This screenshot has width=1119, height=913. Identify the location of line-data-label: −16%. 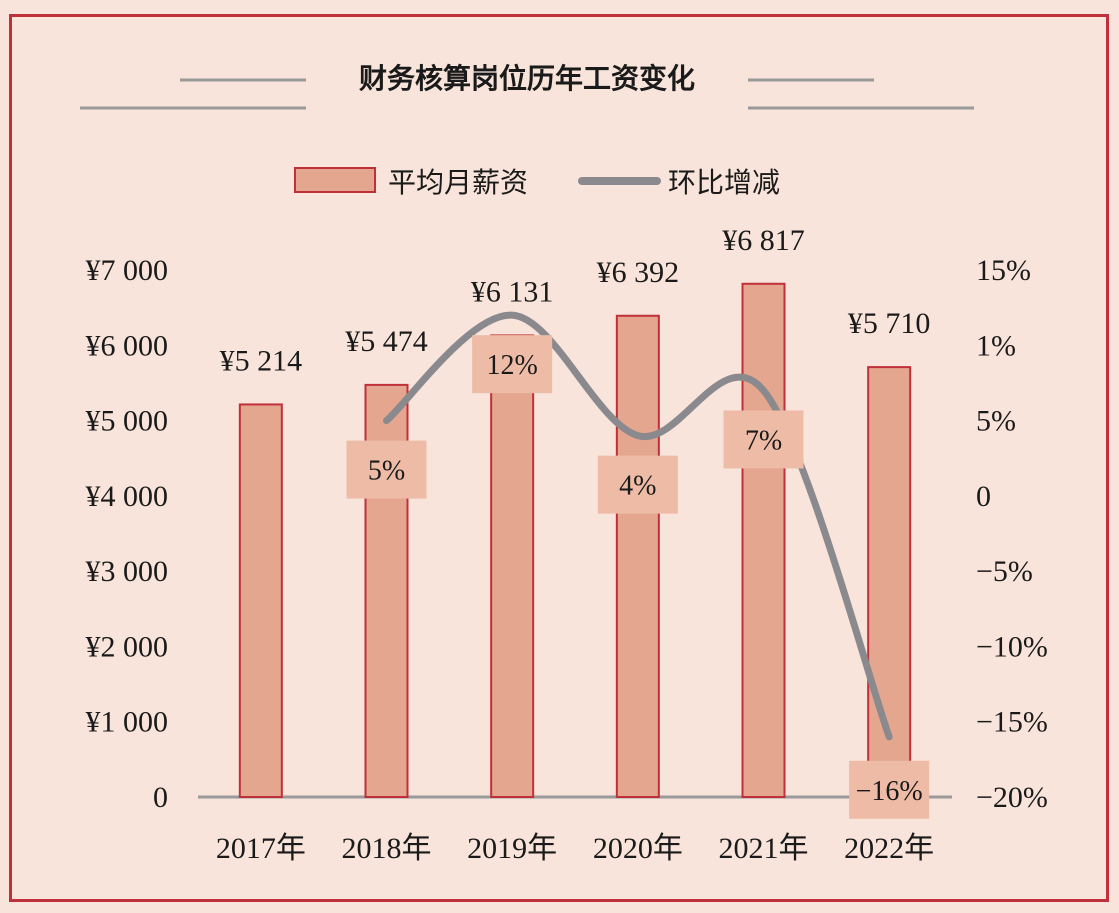
(889, 789).